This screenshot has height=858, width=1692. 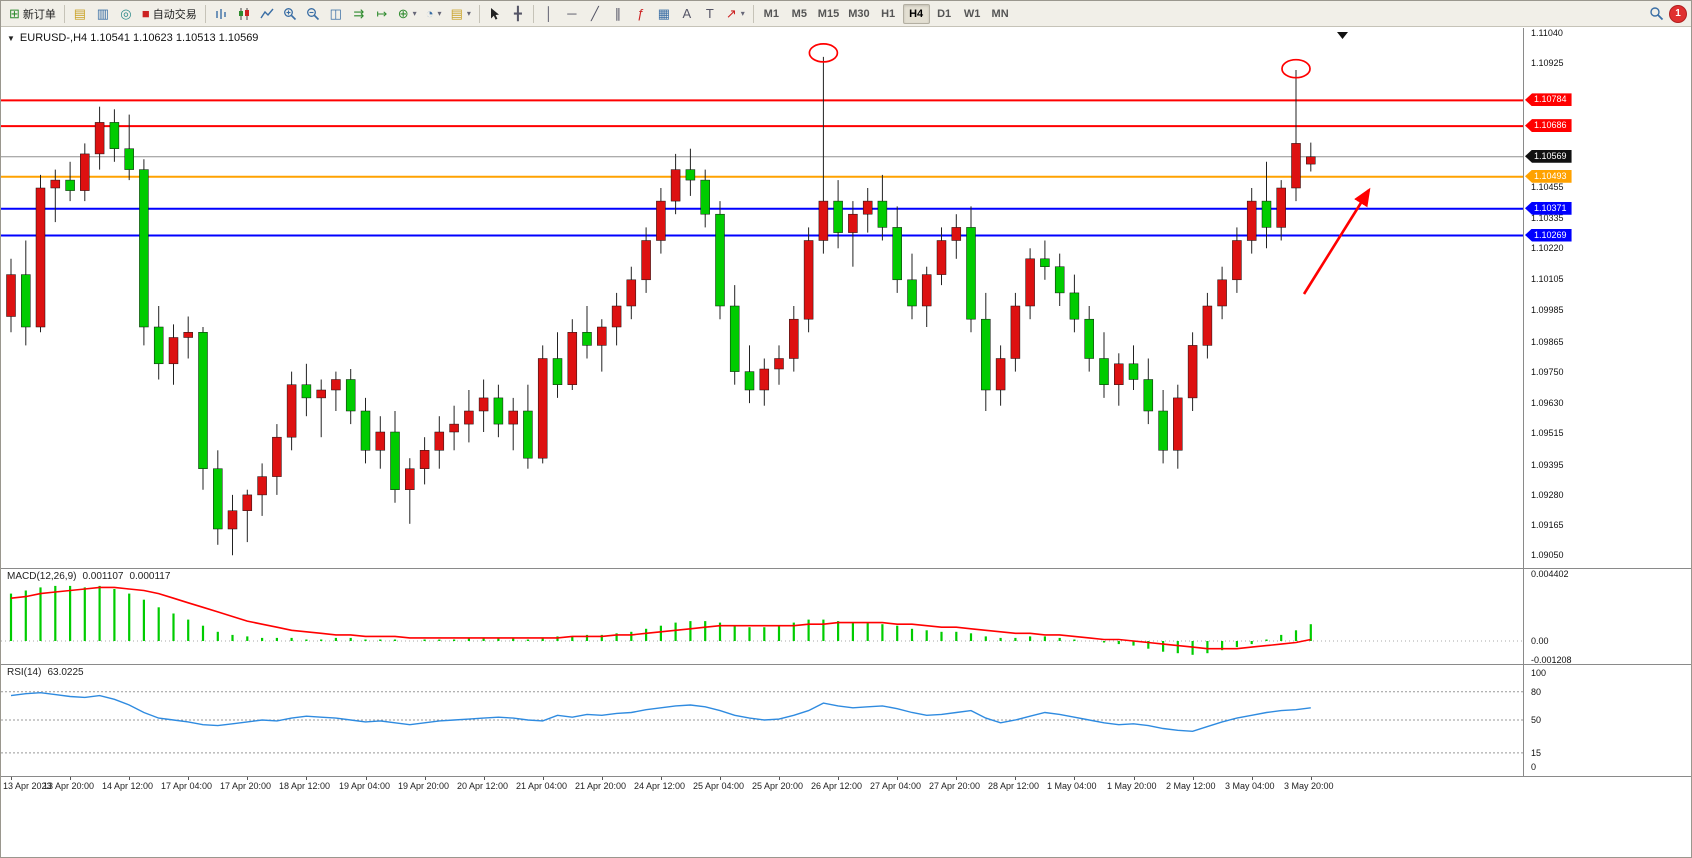 I want to click on timeframe-m15-button: M15, so click(x=828, y=14).